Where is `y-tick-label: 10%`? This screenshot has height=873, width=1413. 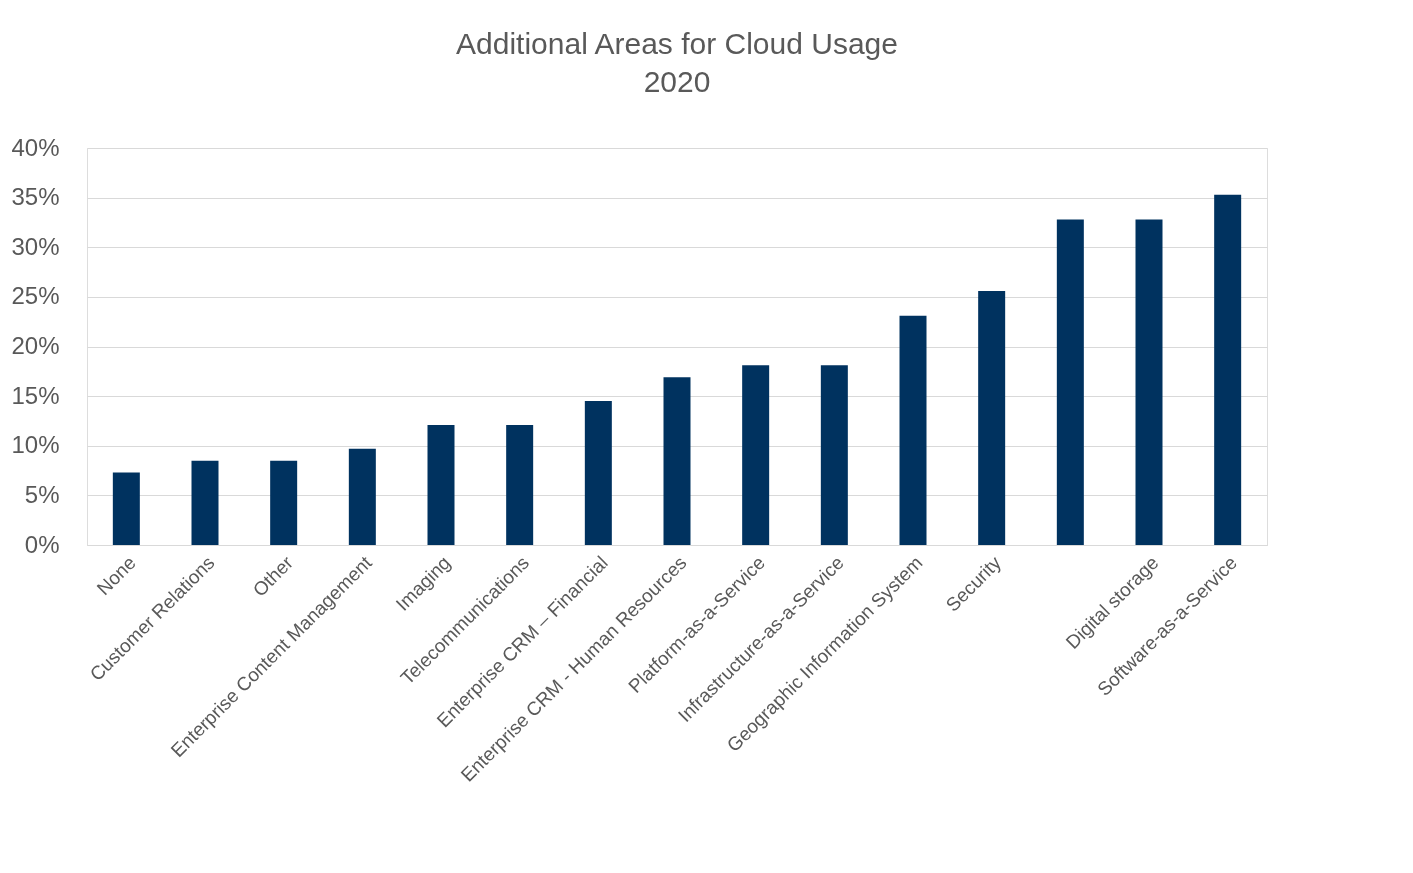 y-tick-label: 10% is located at coordinates (35, 445).